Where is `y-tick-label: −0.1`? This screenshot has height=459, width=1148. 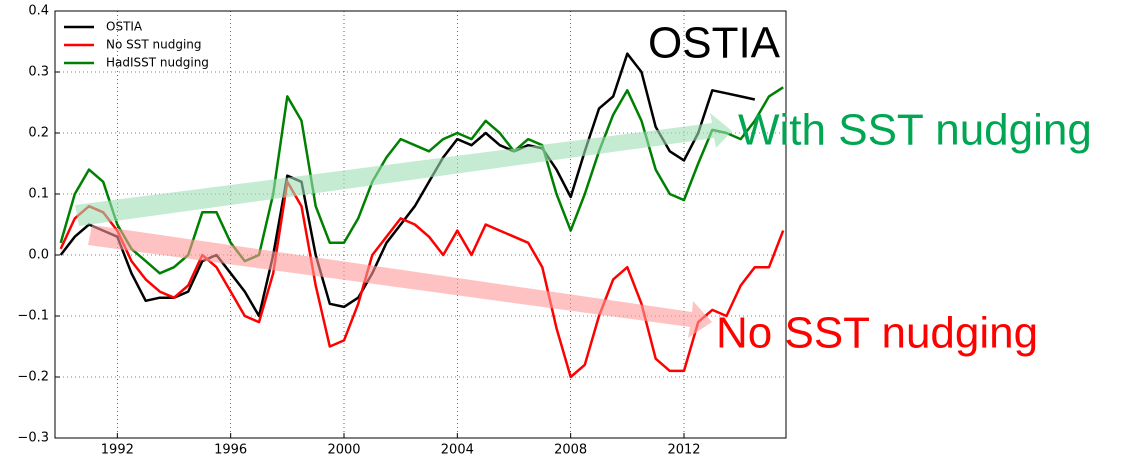 y-tick-label: −0.1 is located at coordinates (33, 316).